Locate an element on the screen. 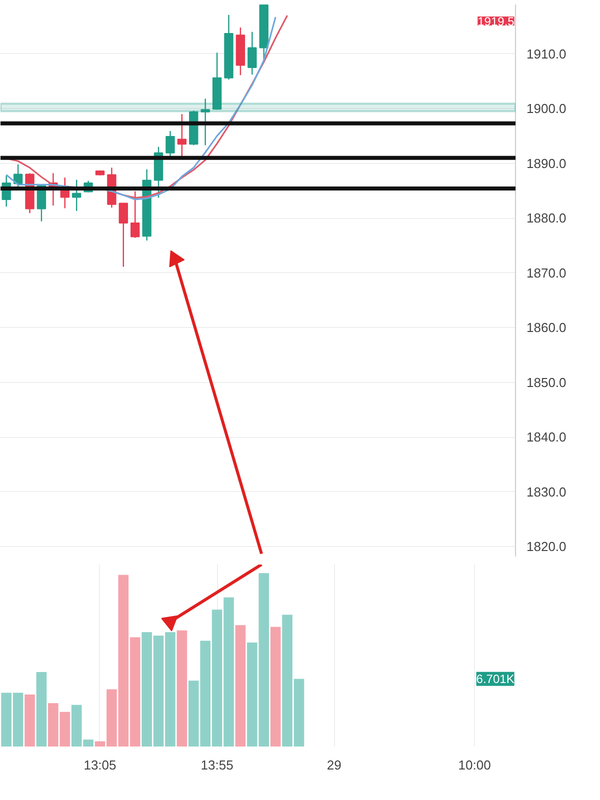 This screenshot has width=600, height=800. x-tick-label: 13:55 is located at coordinates (217, 765).